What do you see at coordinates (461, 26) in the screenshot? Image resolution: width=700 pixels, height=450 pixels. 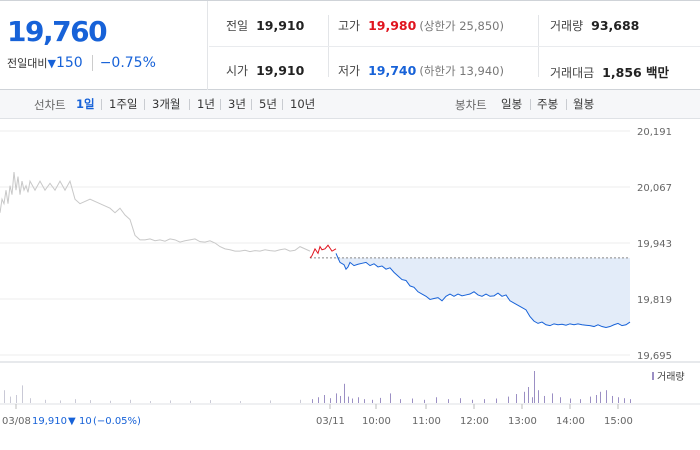 I see `upper-limit: (상한가 25,850)` at bounding box center [461, 26].